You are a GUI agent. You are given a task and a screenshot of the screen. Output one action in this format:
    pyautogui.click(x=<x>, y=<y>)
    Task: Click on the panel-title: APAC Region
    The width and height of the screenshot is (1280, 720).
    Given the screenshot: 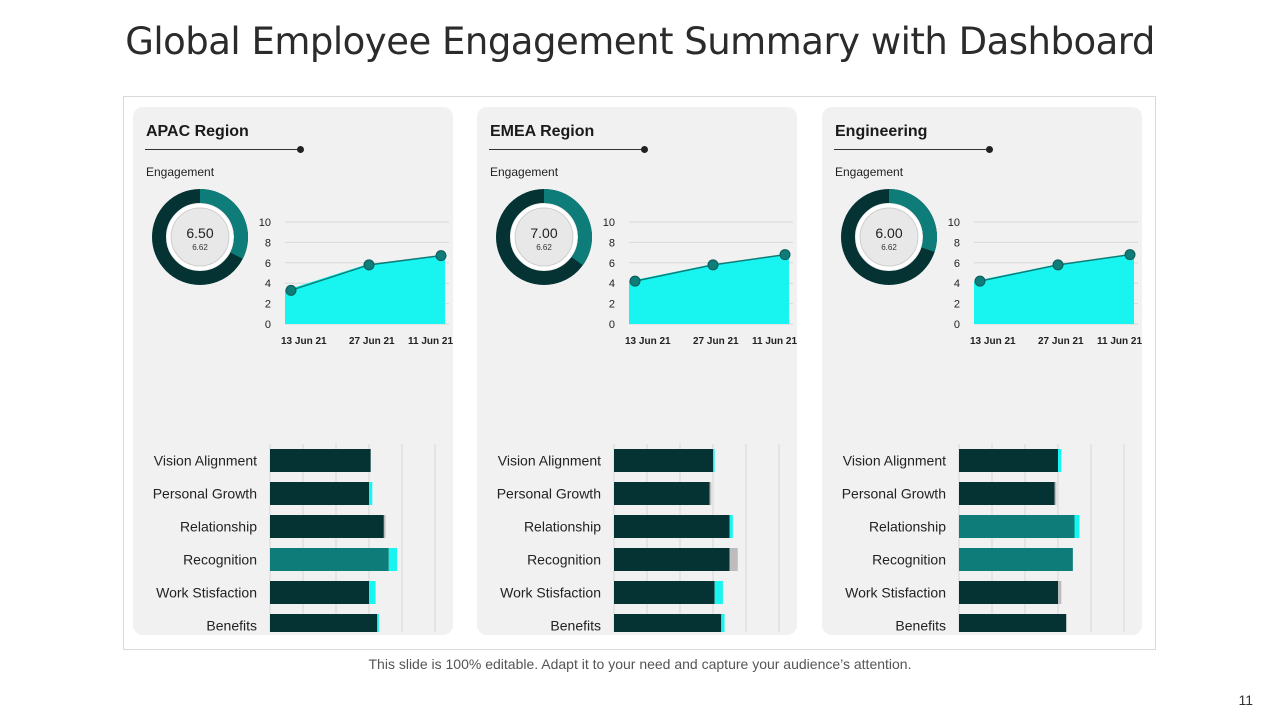 What is the action you would take?
    pyautogui.click(x=197, y=131)
    